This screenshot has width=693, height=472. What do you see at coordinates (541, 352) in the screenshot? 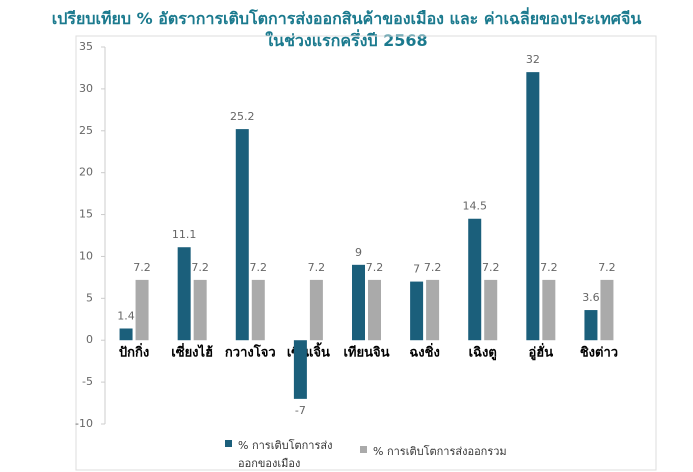
I see `x-tick-label: อู่ฮั่น` at bounding box center [541, 352].